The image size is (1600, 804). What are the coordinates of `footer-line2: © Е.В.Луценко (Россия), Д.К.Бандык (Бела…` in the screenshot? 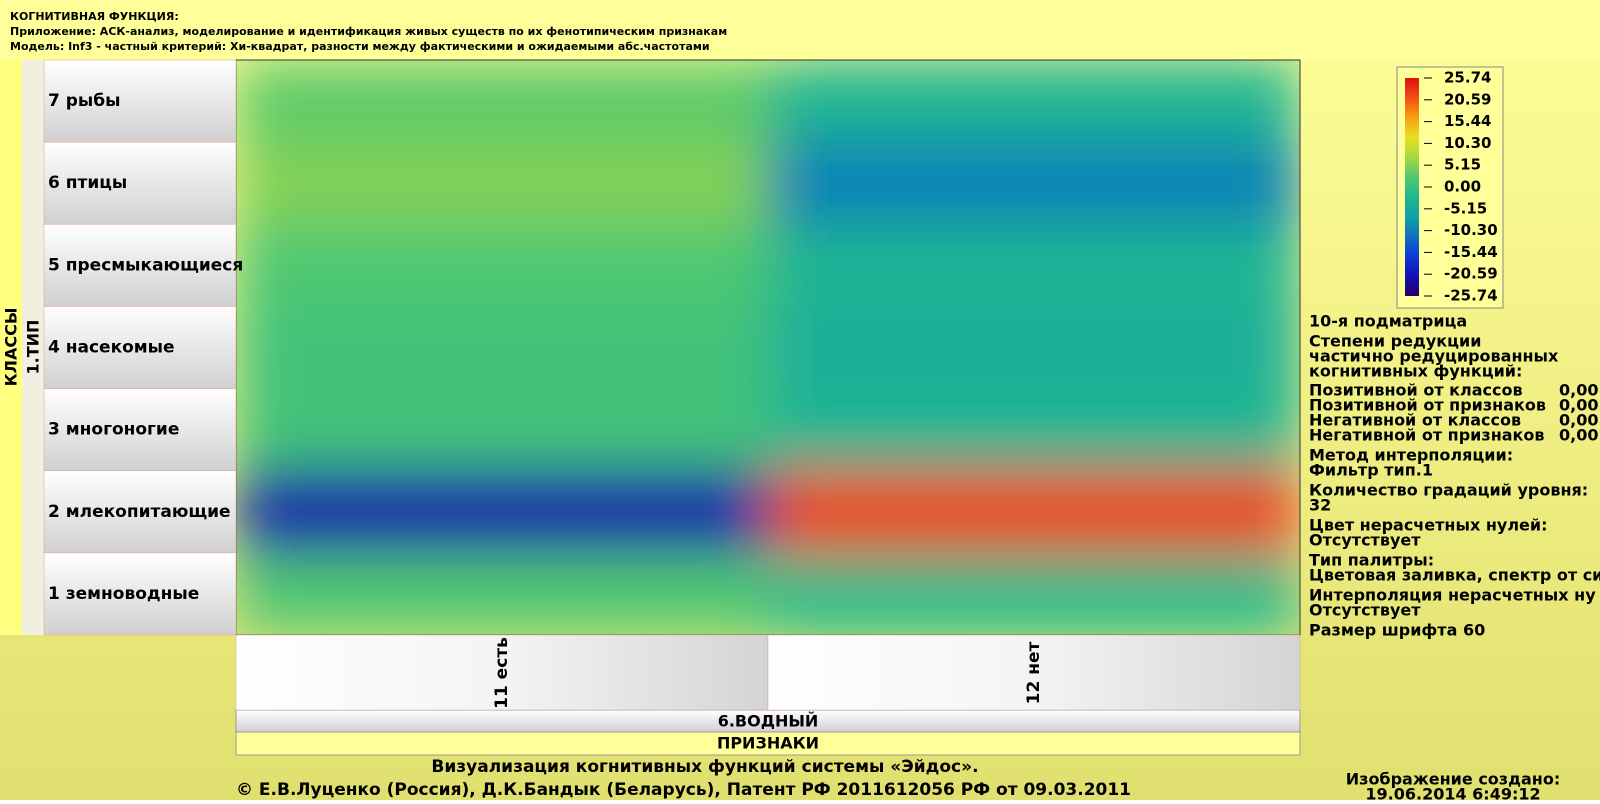 It's located at (683, 790).